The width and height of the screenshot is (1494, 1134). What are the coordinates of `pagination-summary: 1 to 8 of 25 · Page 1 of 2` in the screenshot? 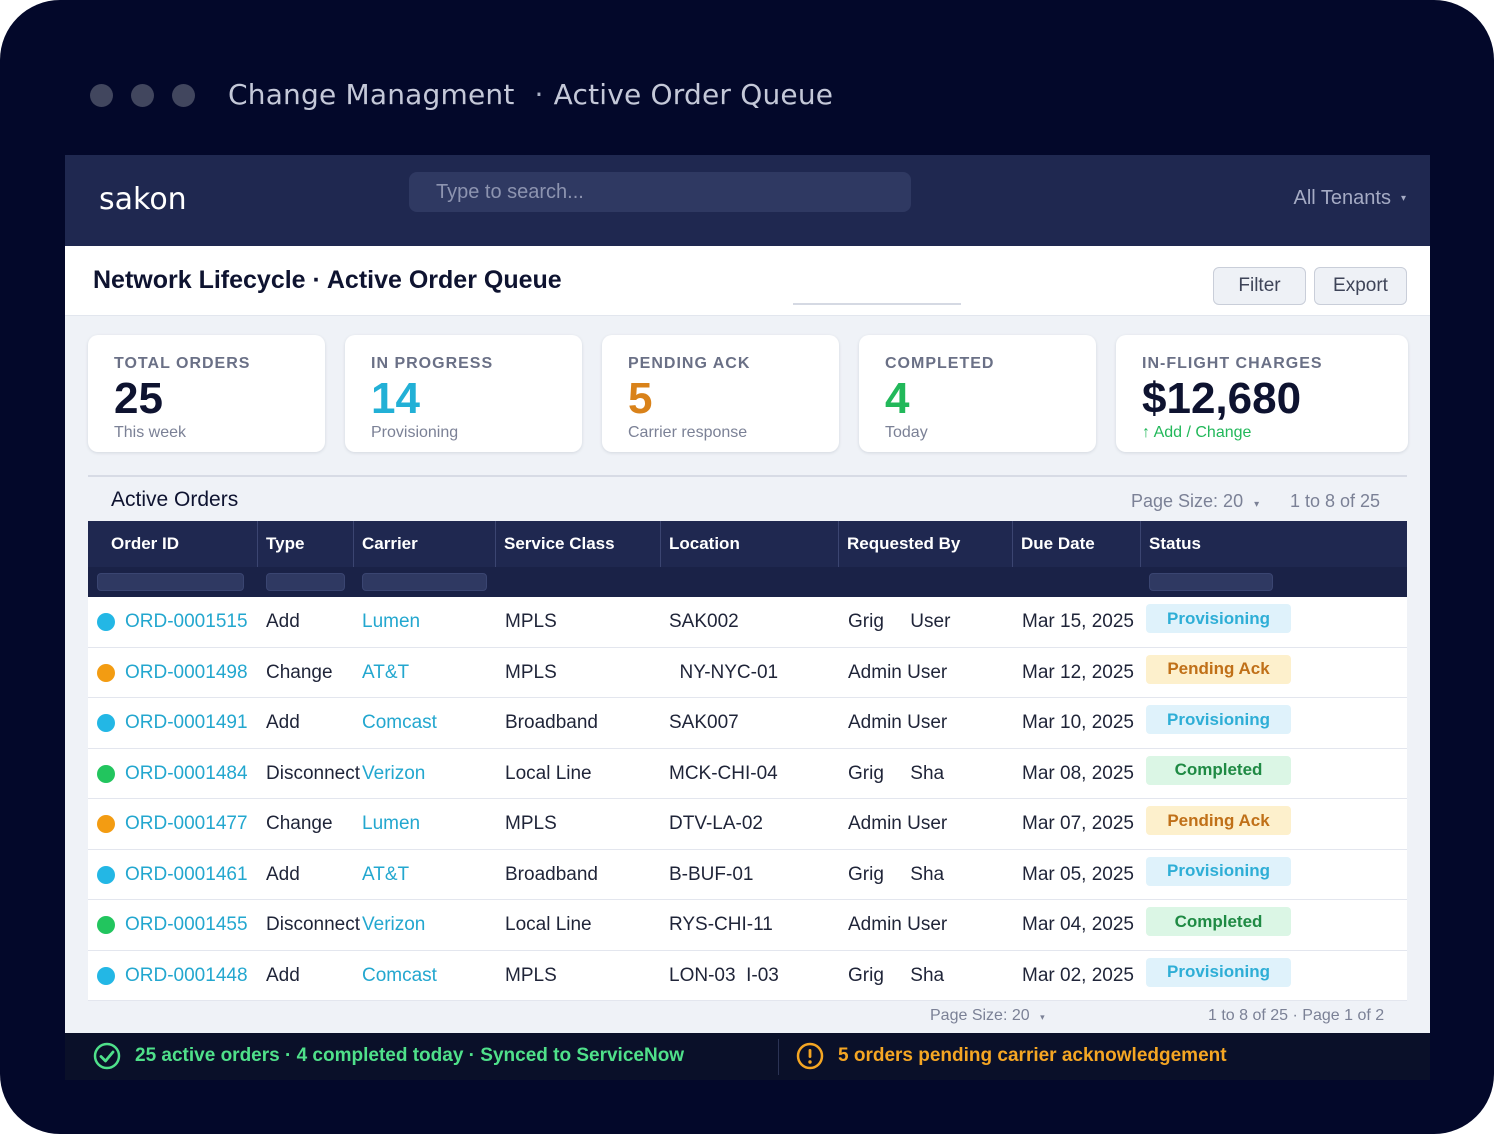 It's located at (1296, 1015).